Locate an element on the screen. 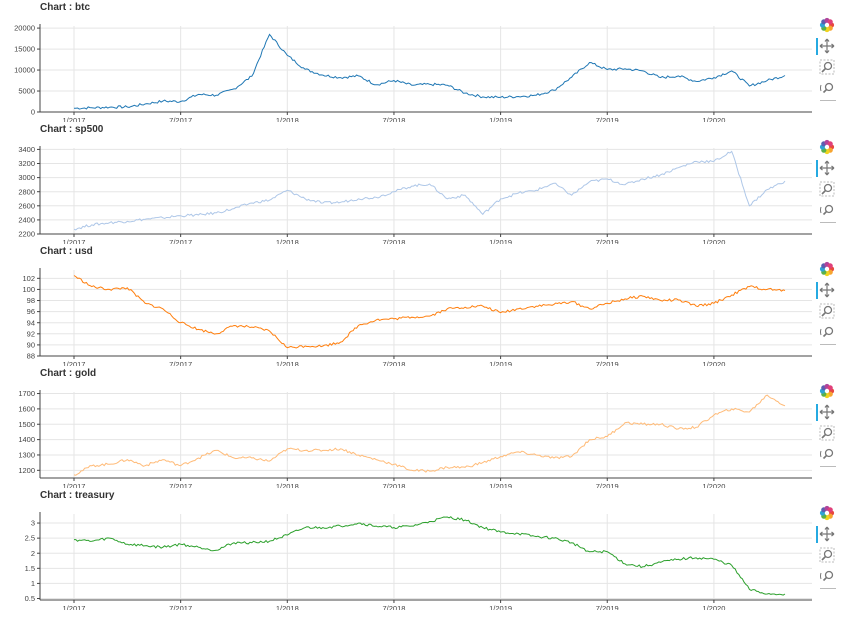  y-tick-label: 5000 is located at coordinates (26, 91).